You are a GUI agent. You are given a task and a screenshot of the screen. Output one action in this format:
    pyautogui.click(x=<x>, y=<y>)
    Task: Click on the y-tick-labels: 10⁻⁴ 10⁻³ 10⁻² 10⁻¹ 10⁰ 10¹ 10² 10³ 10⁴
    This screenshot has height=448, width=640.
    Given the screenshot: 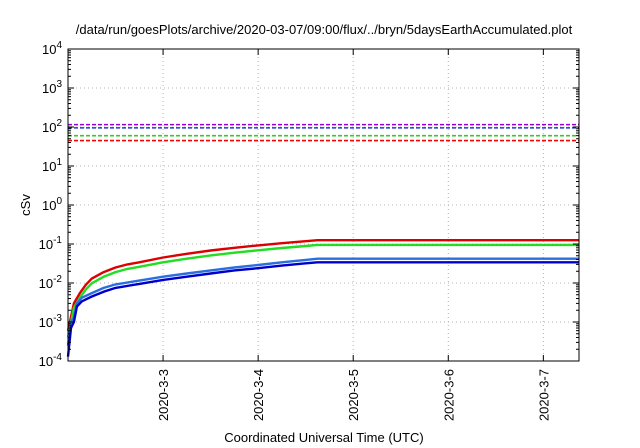 What is the action you would take?
    pyautogui.click(x=51, y=204)
    